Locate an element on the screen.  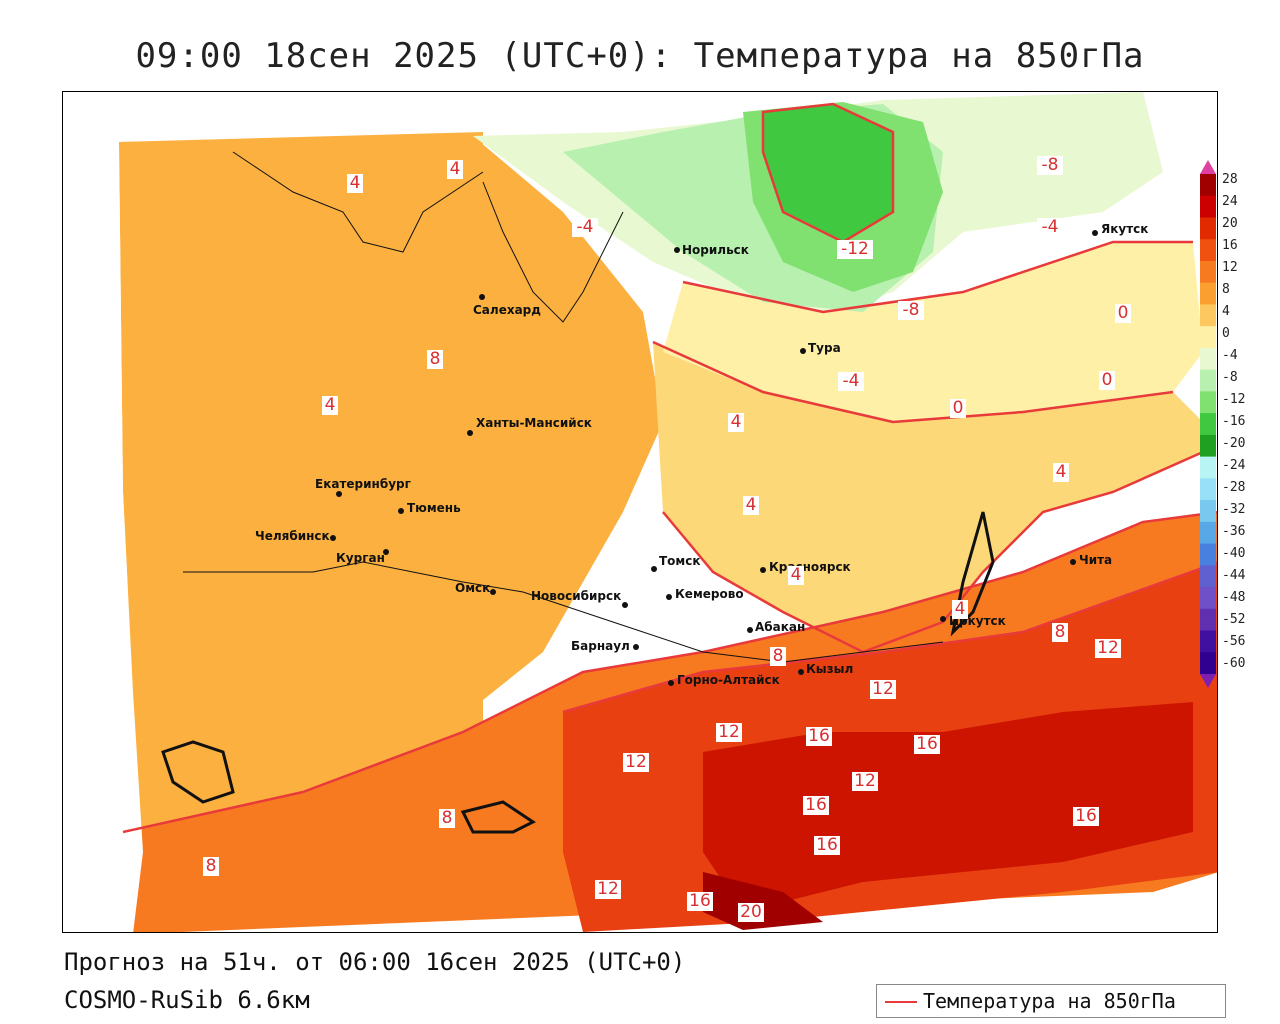
colorbar-tick-label: -60 is located at coordinates (1234, 663).